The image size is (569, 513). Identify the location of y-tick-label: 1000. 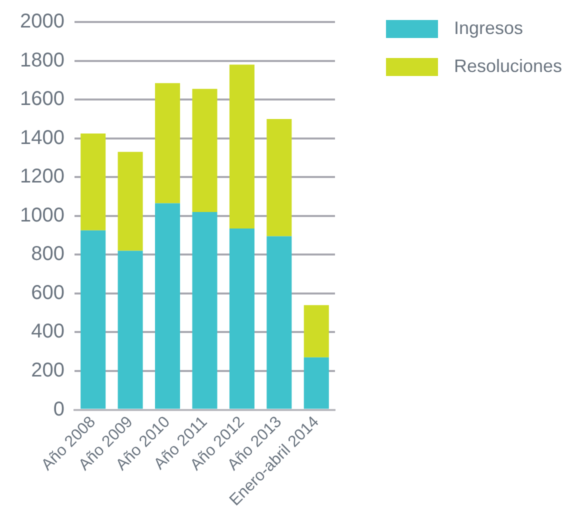
(42, 215).